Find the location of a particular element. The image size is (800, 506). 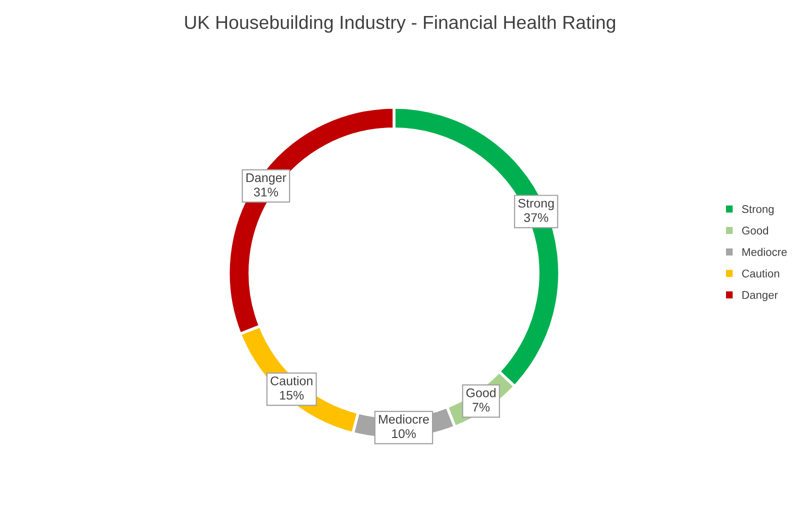

slice-label: Danger is located at coordinates (266, 179).